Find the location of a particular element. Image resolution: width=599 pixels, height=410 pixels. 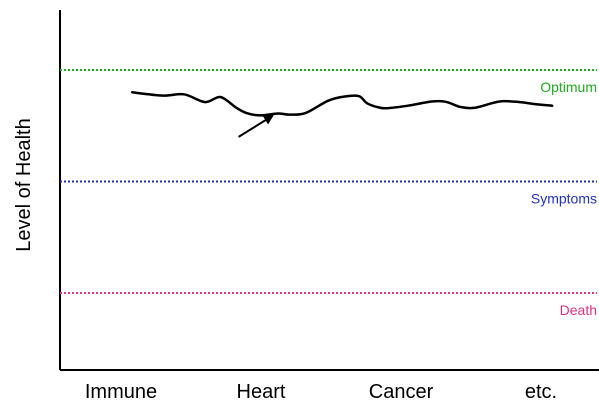

x-tick-label: Heart is located at coordinates (261, 392).